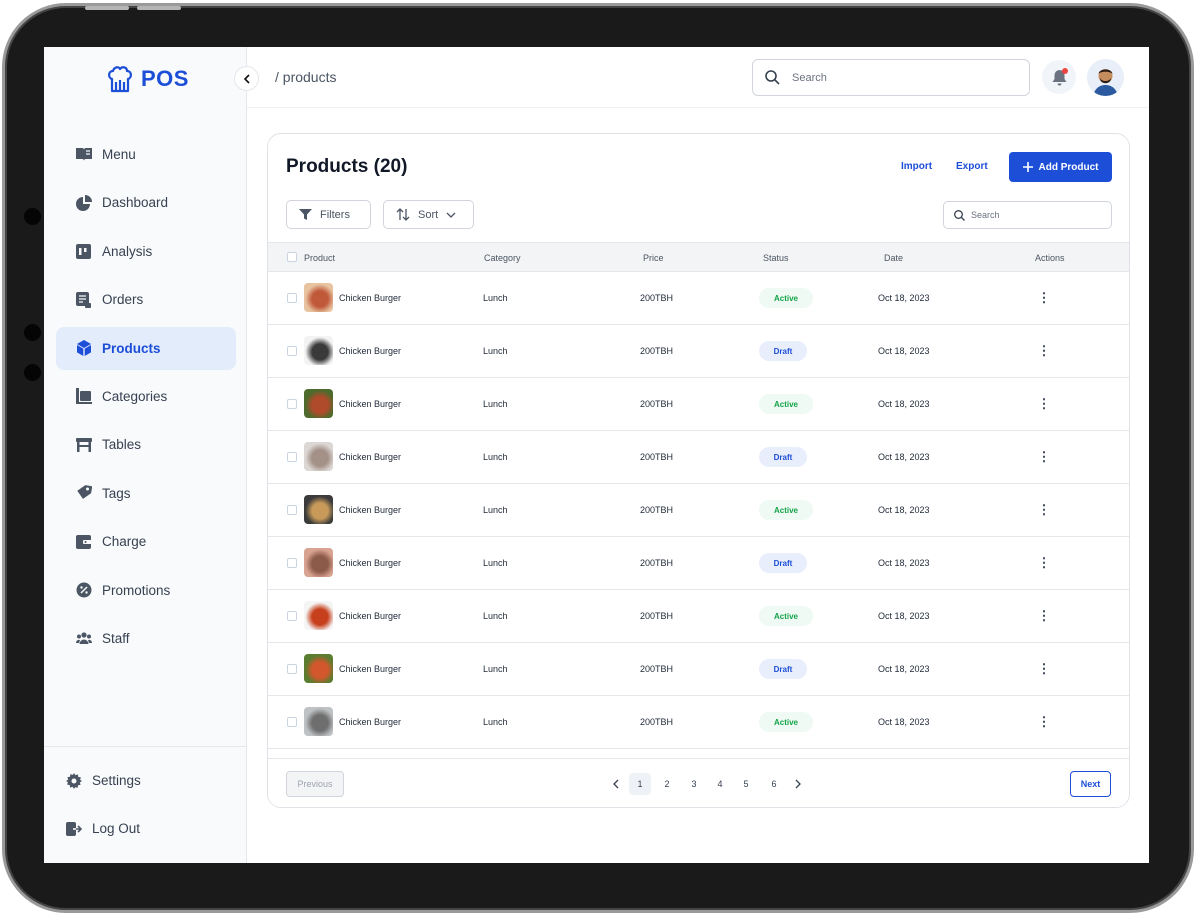  Describe the element at coordinates (1059, 77) in the screenshot. I see `notifications-button` at that location.